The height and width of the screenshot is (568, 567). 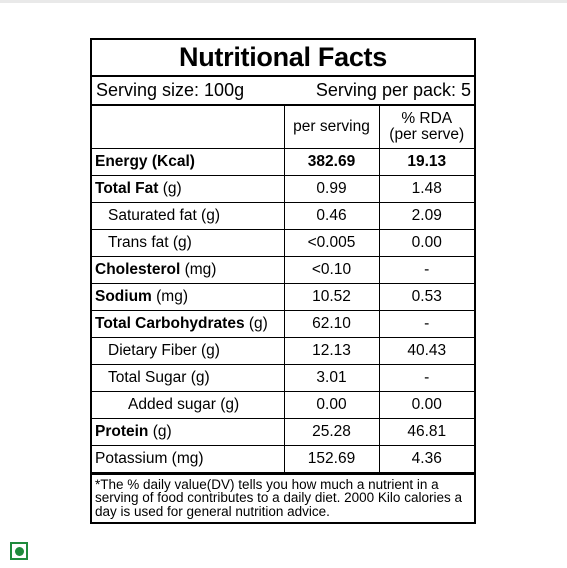 I want to click on per-serving-value: <0.005, so click(x=331, y=242).